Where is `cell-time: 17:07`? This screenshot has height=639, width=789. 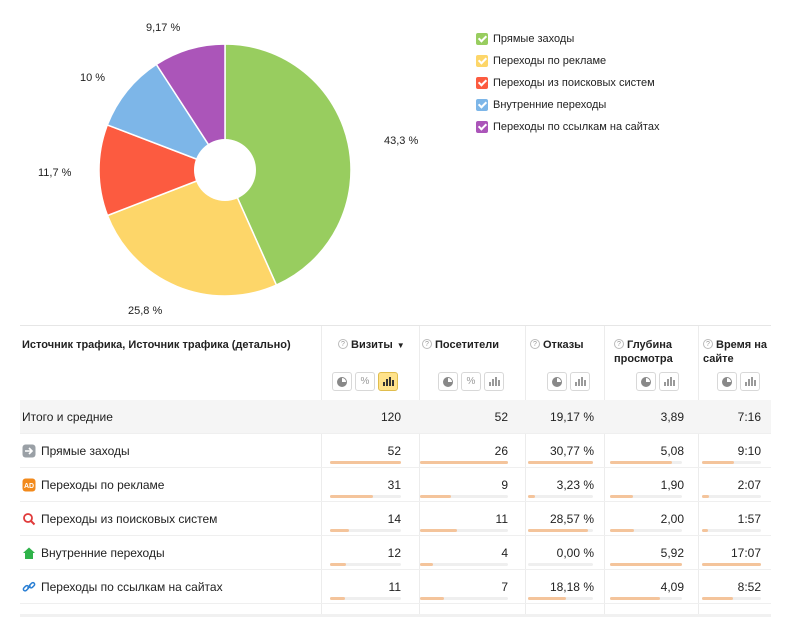
cell-time: 17:07 is located at coordinates (745, 553).